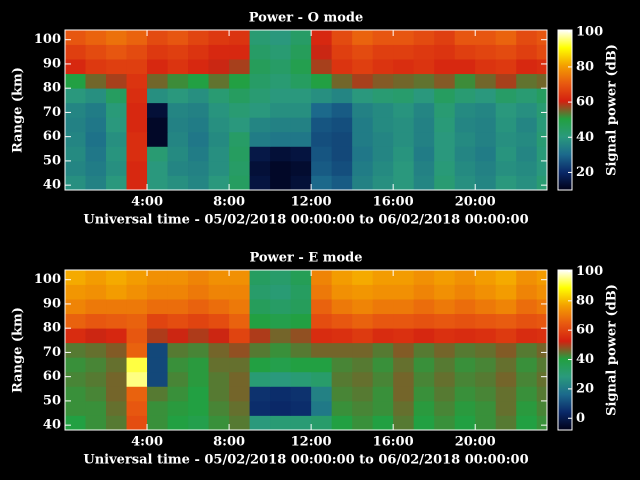  Describe the element at coordinates (52, 376) in the screenshot. I see `y-tick-label: 60` at that location.